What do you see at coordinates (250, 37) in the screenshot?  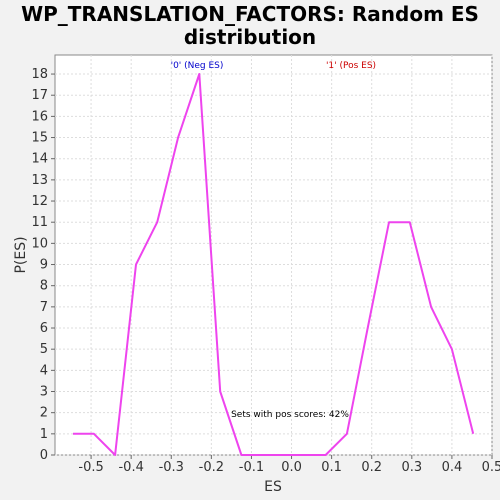 I see `chart-title-line2: distribution` at bounding box center [250, 37].